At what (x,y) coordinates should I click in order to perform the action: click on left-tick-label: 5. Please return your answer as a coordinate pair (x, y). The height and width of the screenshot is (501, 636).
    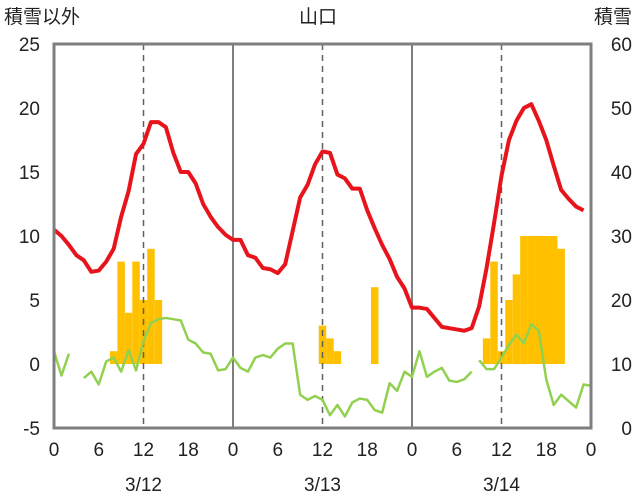
    Looking at the image, I should click on (34, 301).